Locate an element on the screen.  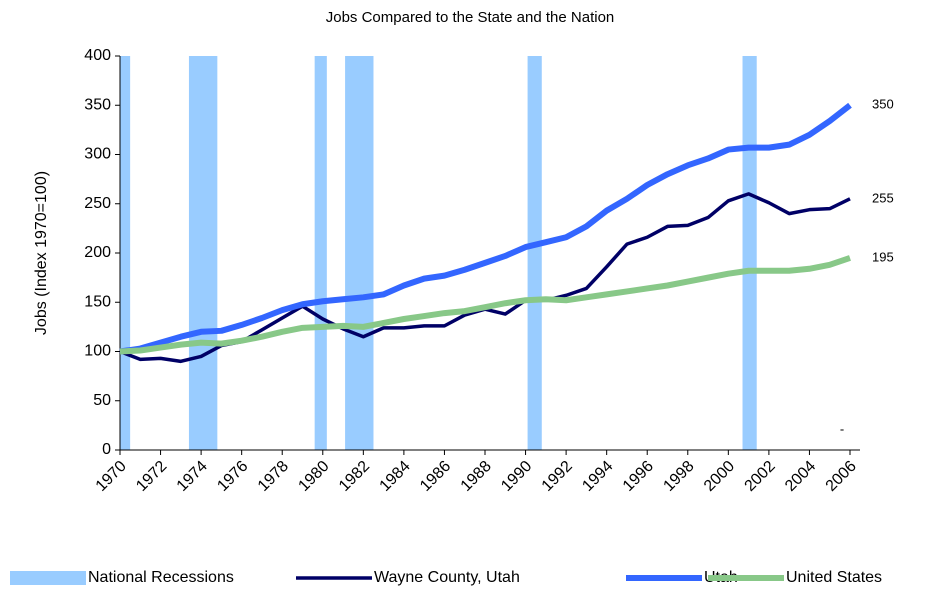
x-tick-label: 1974 is located at coordinates (192, 476).